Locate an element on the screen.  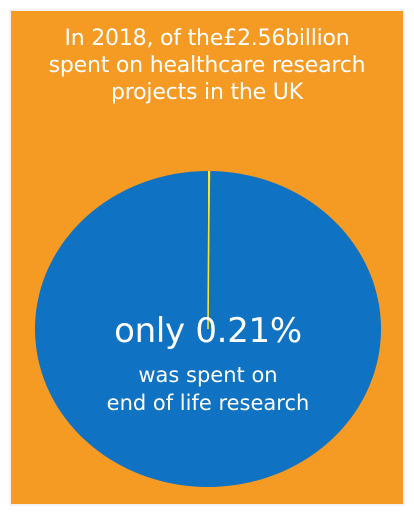
headline-prefix: In 2018, of the is located at coordinates (144, 38).